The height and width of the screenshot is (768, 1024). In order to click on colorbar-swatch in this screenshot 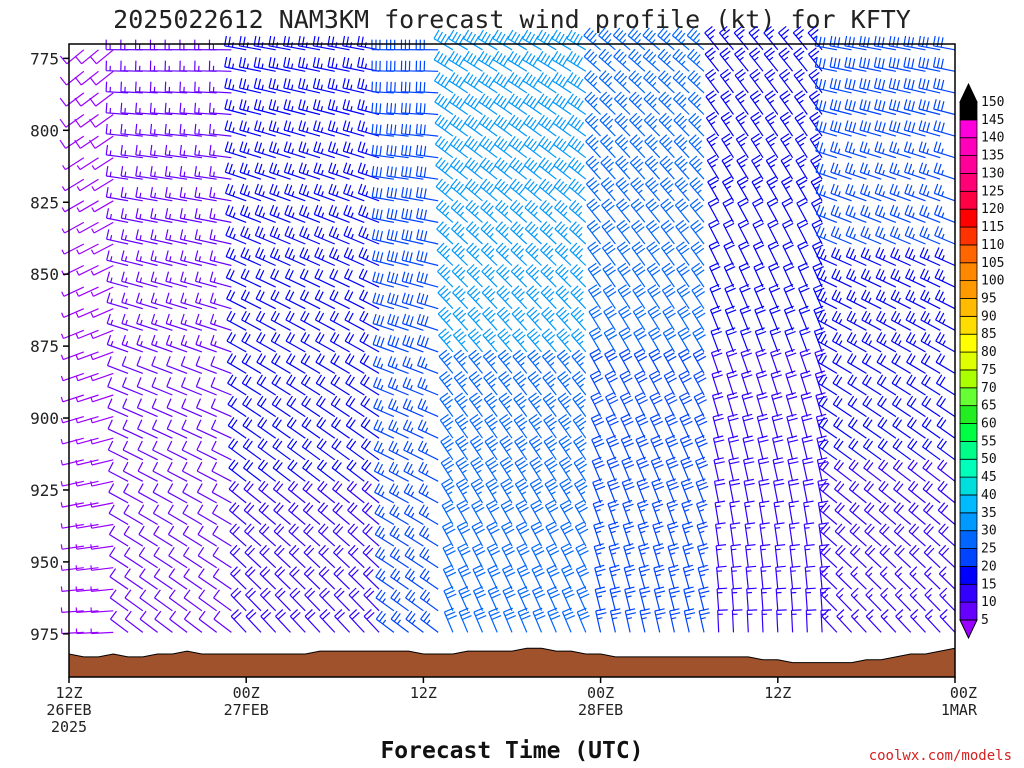, I will do `click(968, 611)`.